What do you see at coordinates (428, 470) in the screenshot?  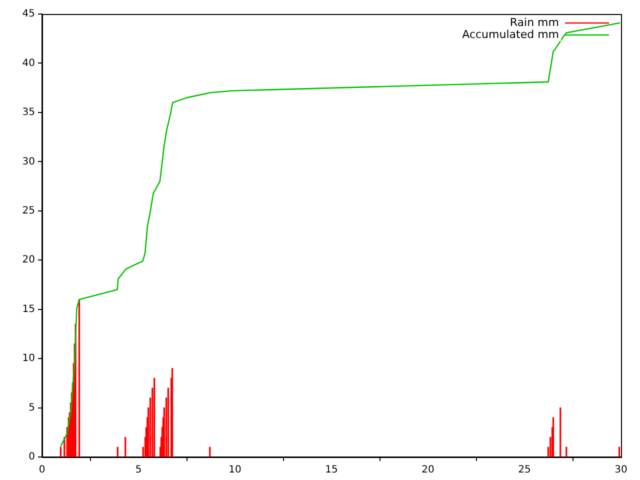 I see `x-tick-label: 20` at bounding box center [428, 470].